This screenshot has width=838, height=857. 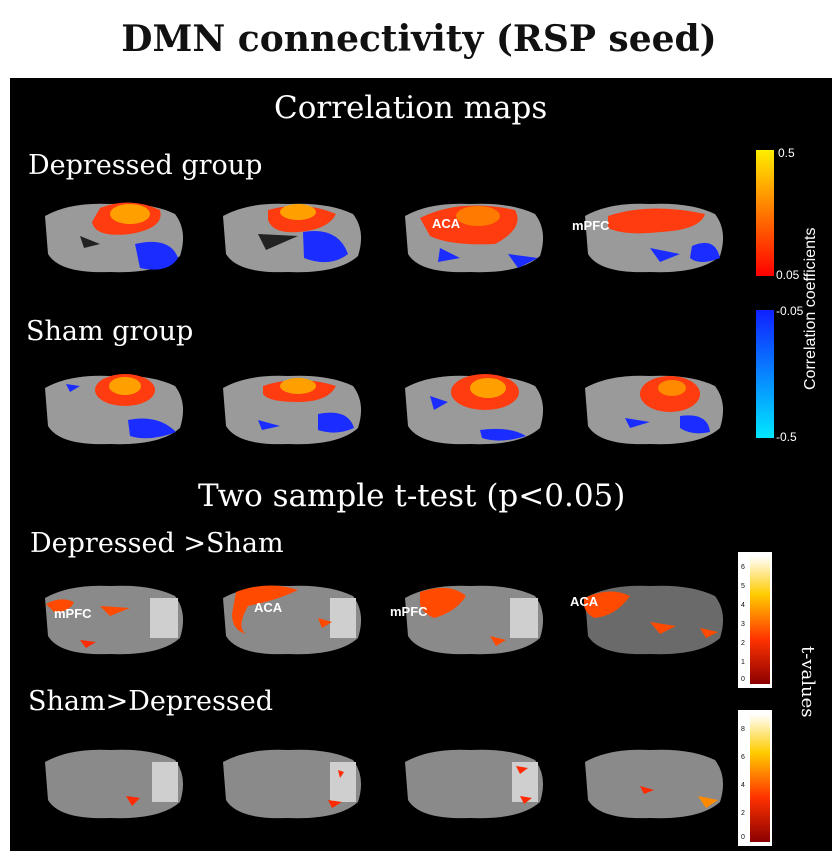 I want to click on annotation-mpfc-row3a: mPFC, so click(x=73, y=613).